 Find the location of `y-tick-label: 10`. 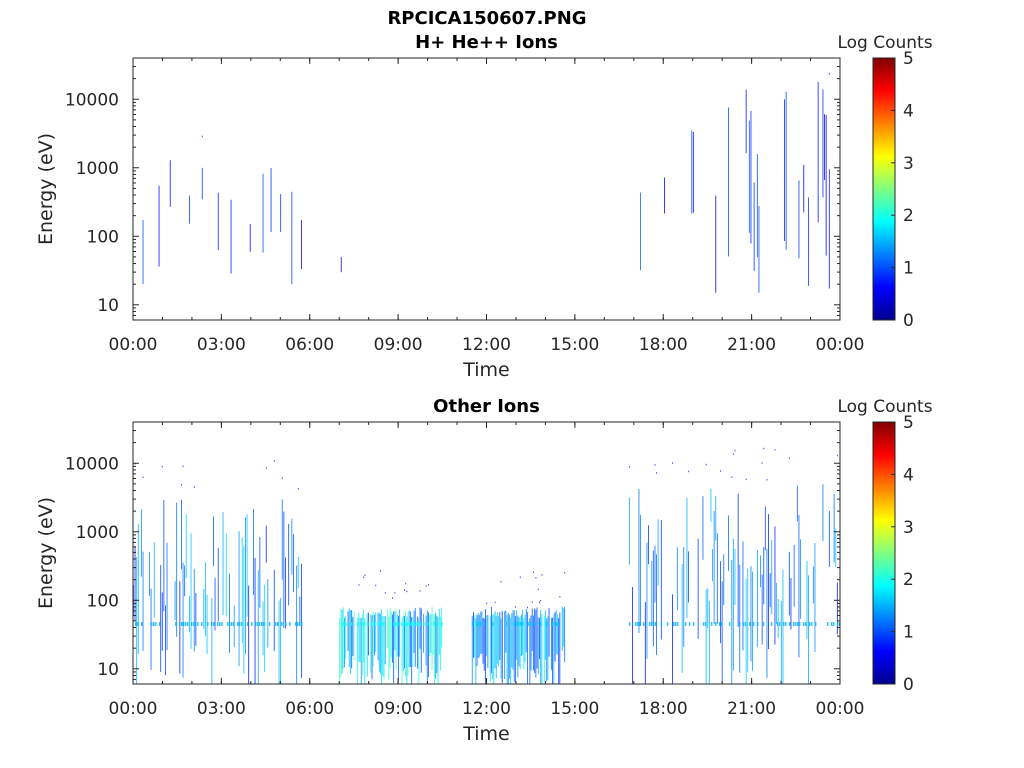

y-tick-label: 10 is located at coordinates (108, 670).